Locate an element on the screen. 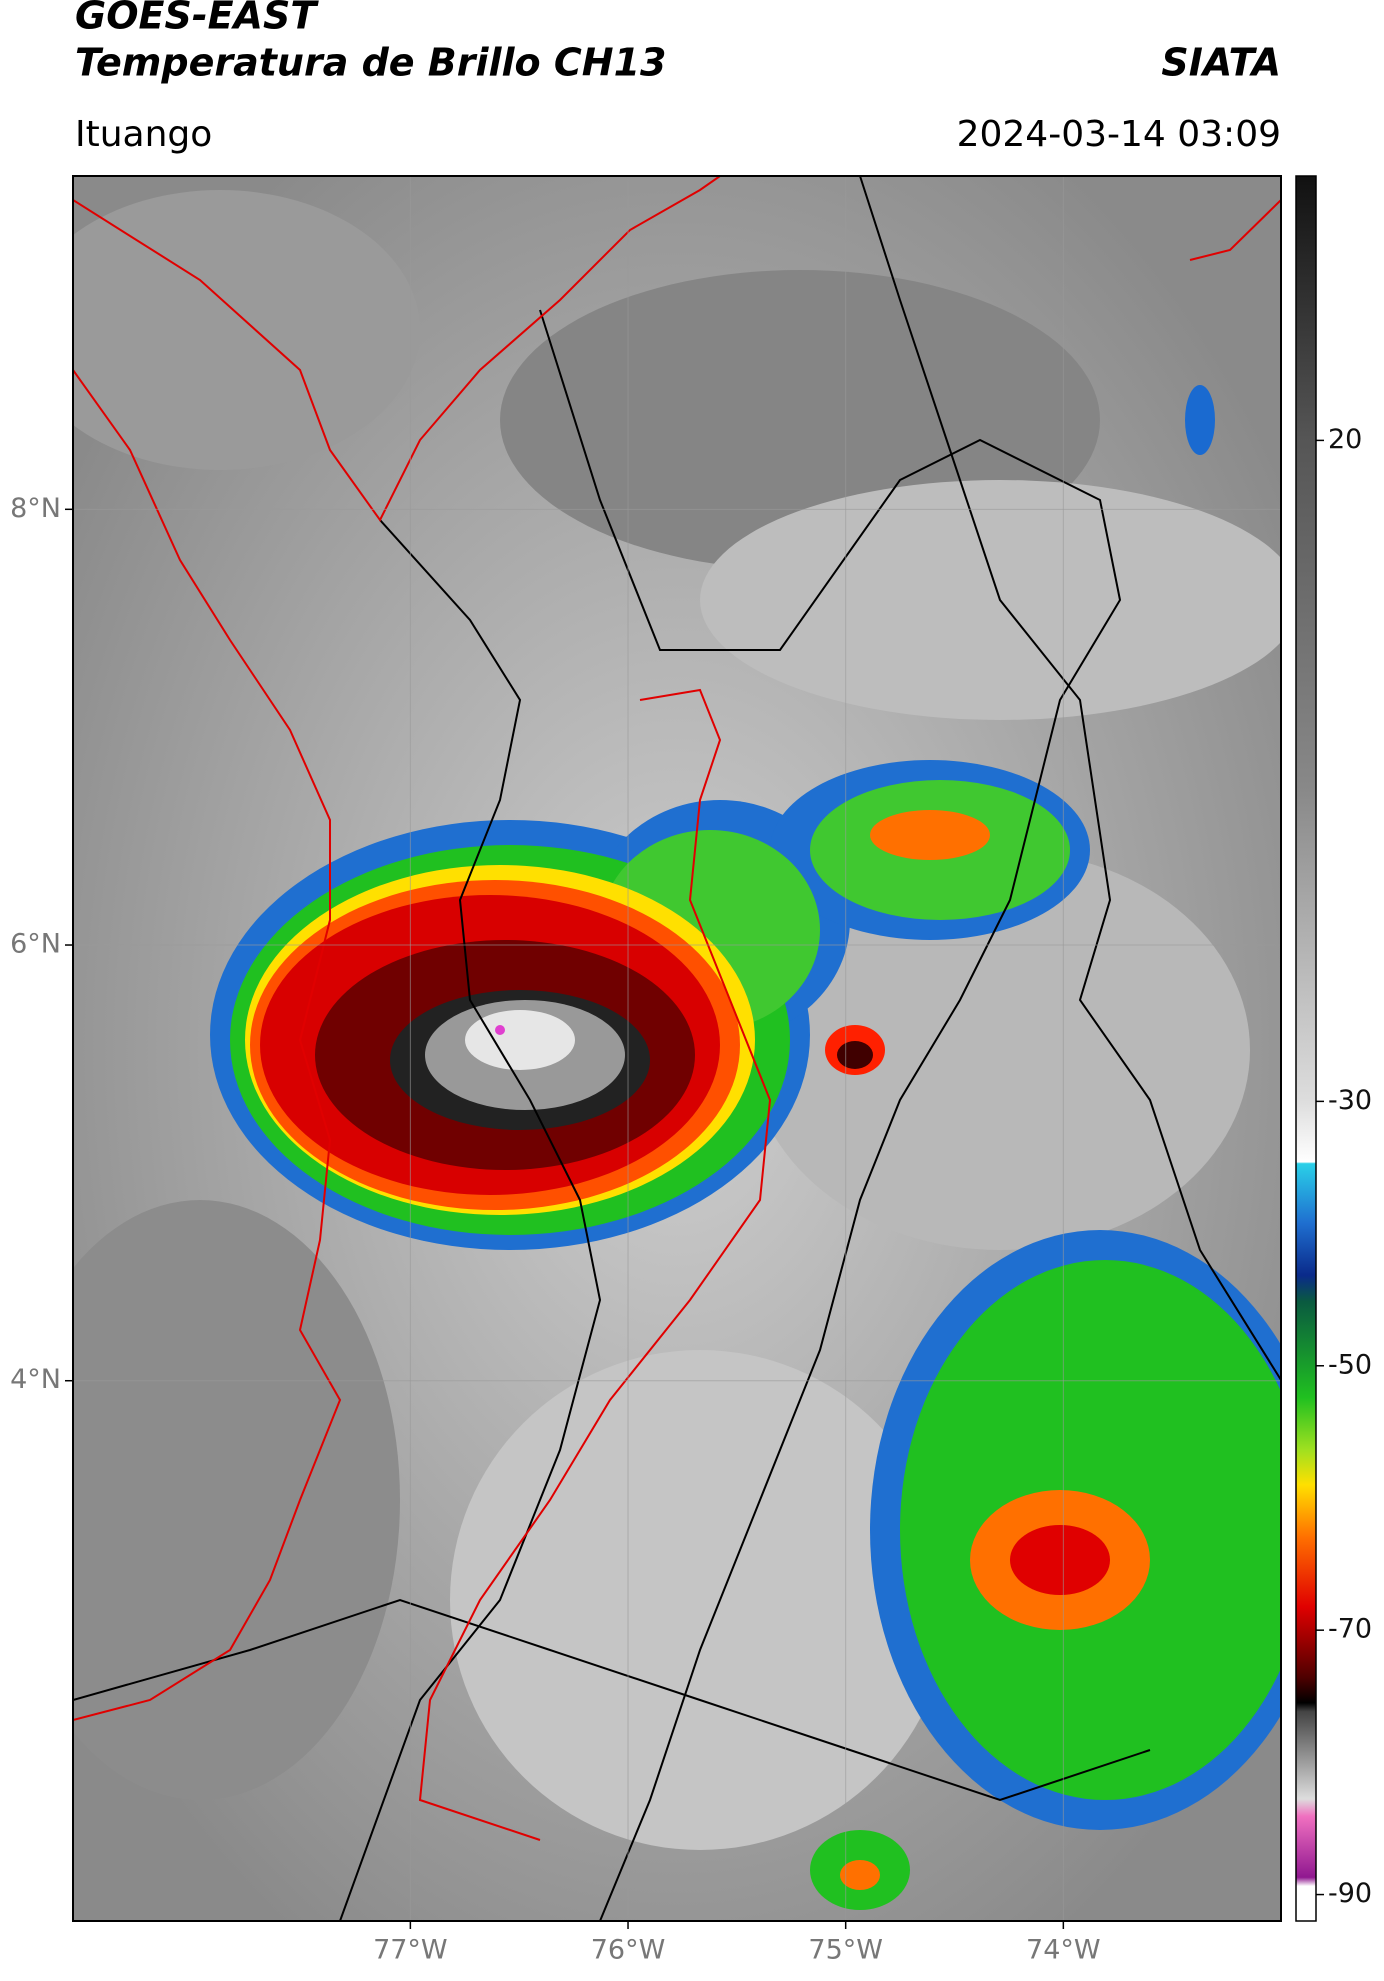  y-tick-label: 4°N is located at coordinates (35, 1379).